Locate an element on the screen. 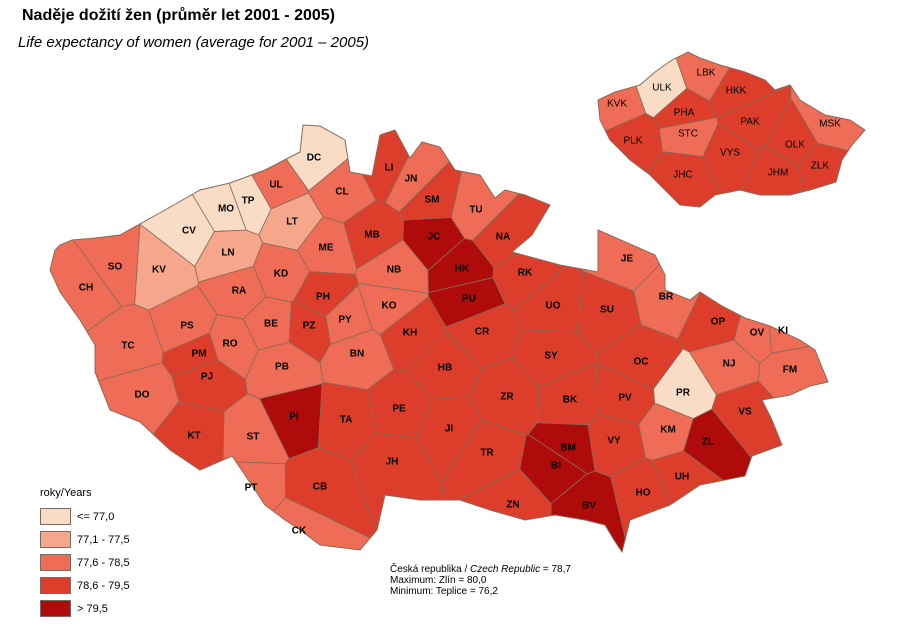 The height and width of the screenshot is (641, 903). district-label: BE is located at coordinates (271, 324).